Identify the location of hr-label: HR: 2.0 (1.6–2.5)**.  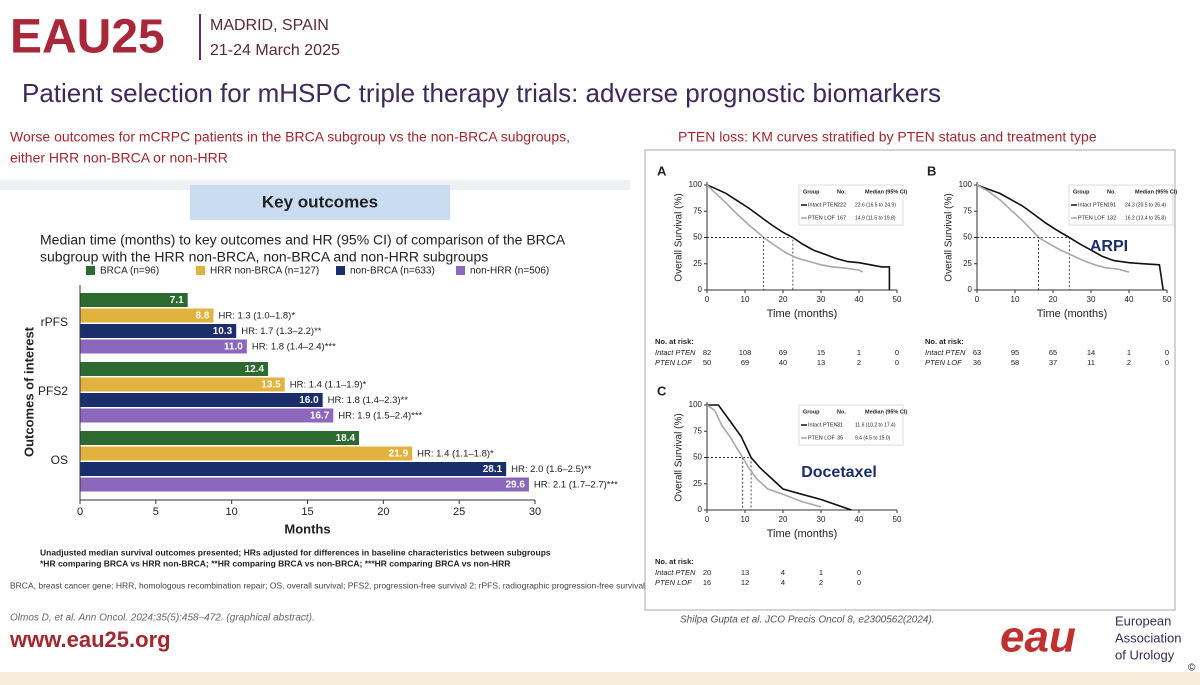
(551, 469).